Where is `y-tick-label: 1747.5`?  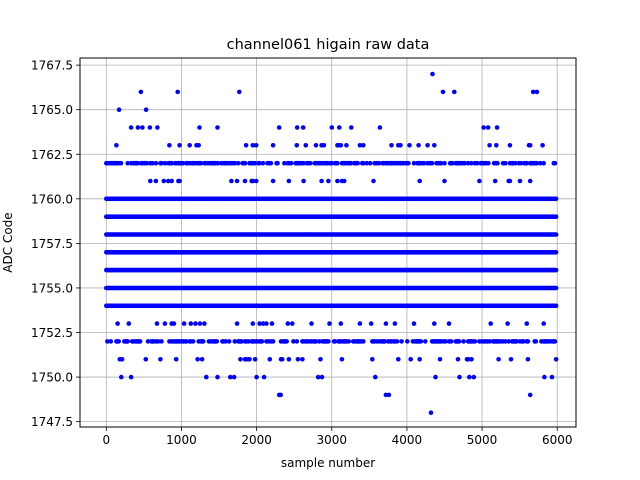
y-tick-label: 1747.5 is located at coordinates (52, 422).